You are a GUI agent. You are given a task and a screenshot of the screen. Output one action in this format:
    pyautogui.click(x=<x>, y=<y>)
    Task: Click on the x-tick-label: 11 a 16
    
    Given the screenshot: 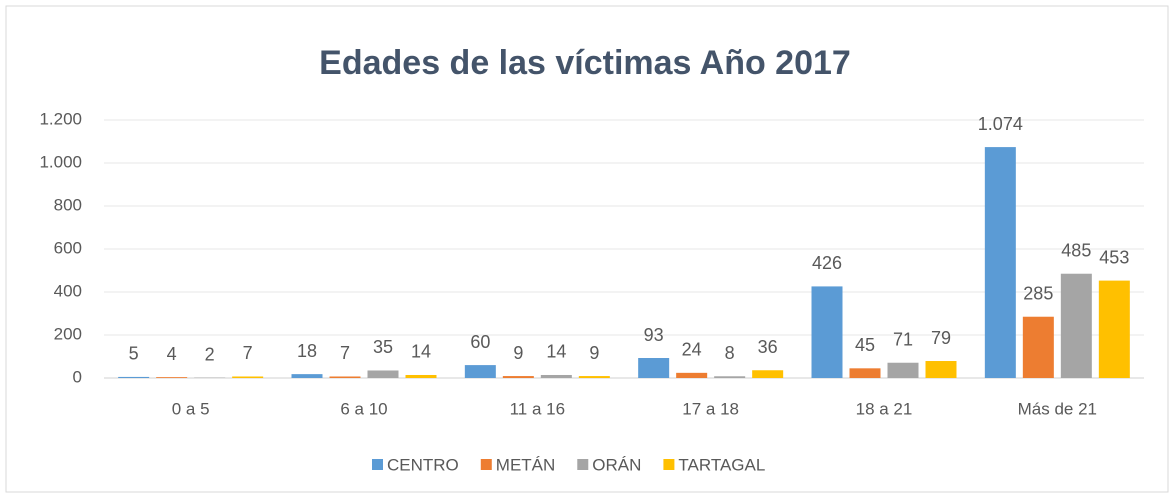 What is the action you would take?
    pyautogui.click(x=537, y=408)
    